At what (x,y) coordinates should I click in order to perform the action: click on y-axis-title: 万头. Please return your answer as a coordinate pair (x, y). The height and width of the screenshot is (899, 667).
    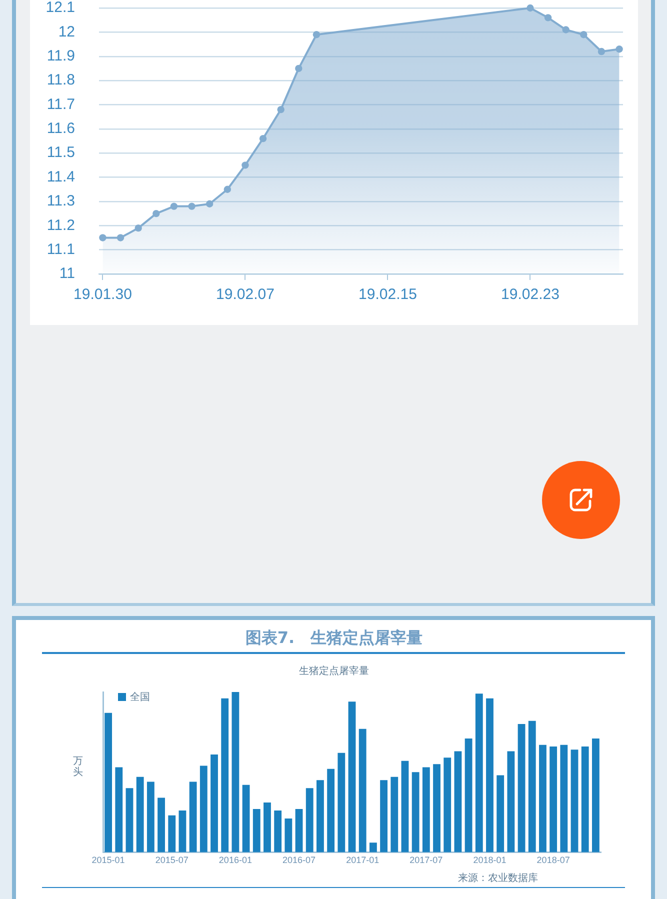
    Looking at the image, I should click on (78, 767).